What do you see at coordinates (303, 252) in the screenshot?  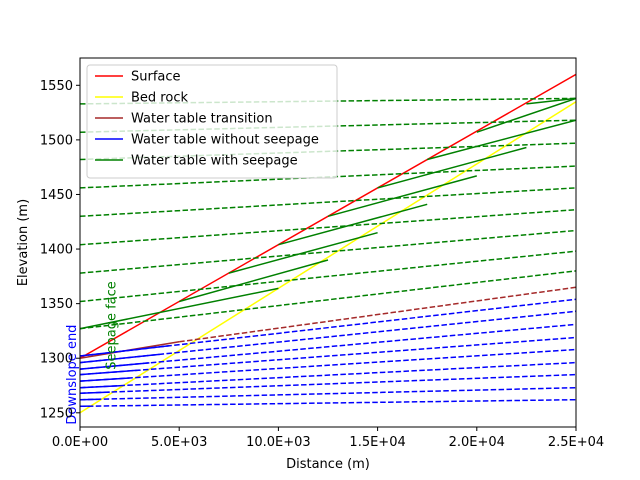 I see `series-33-line` at bounding box center [303, 252].